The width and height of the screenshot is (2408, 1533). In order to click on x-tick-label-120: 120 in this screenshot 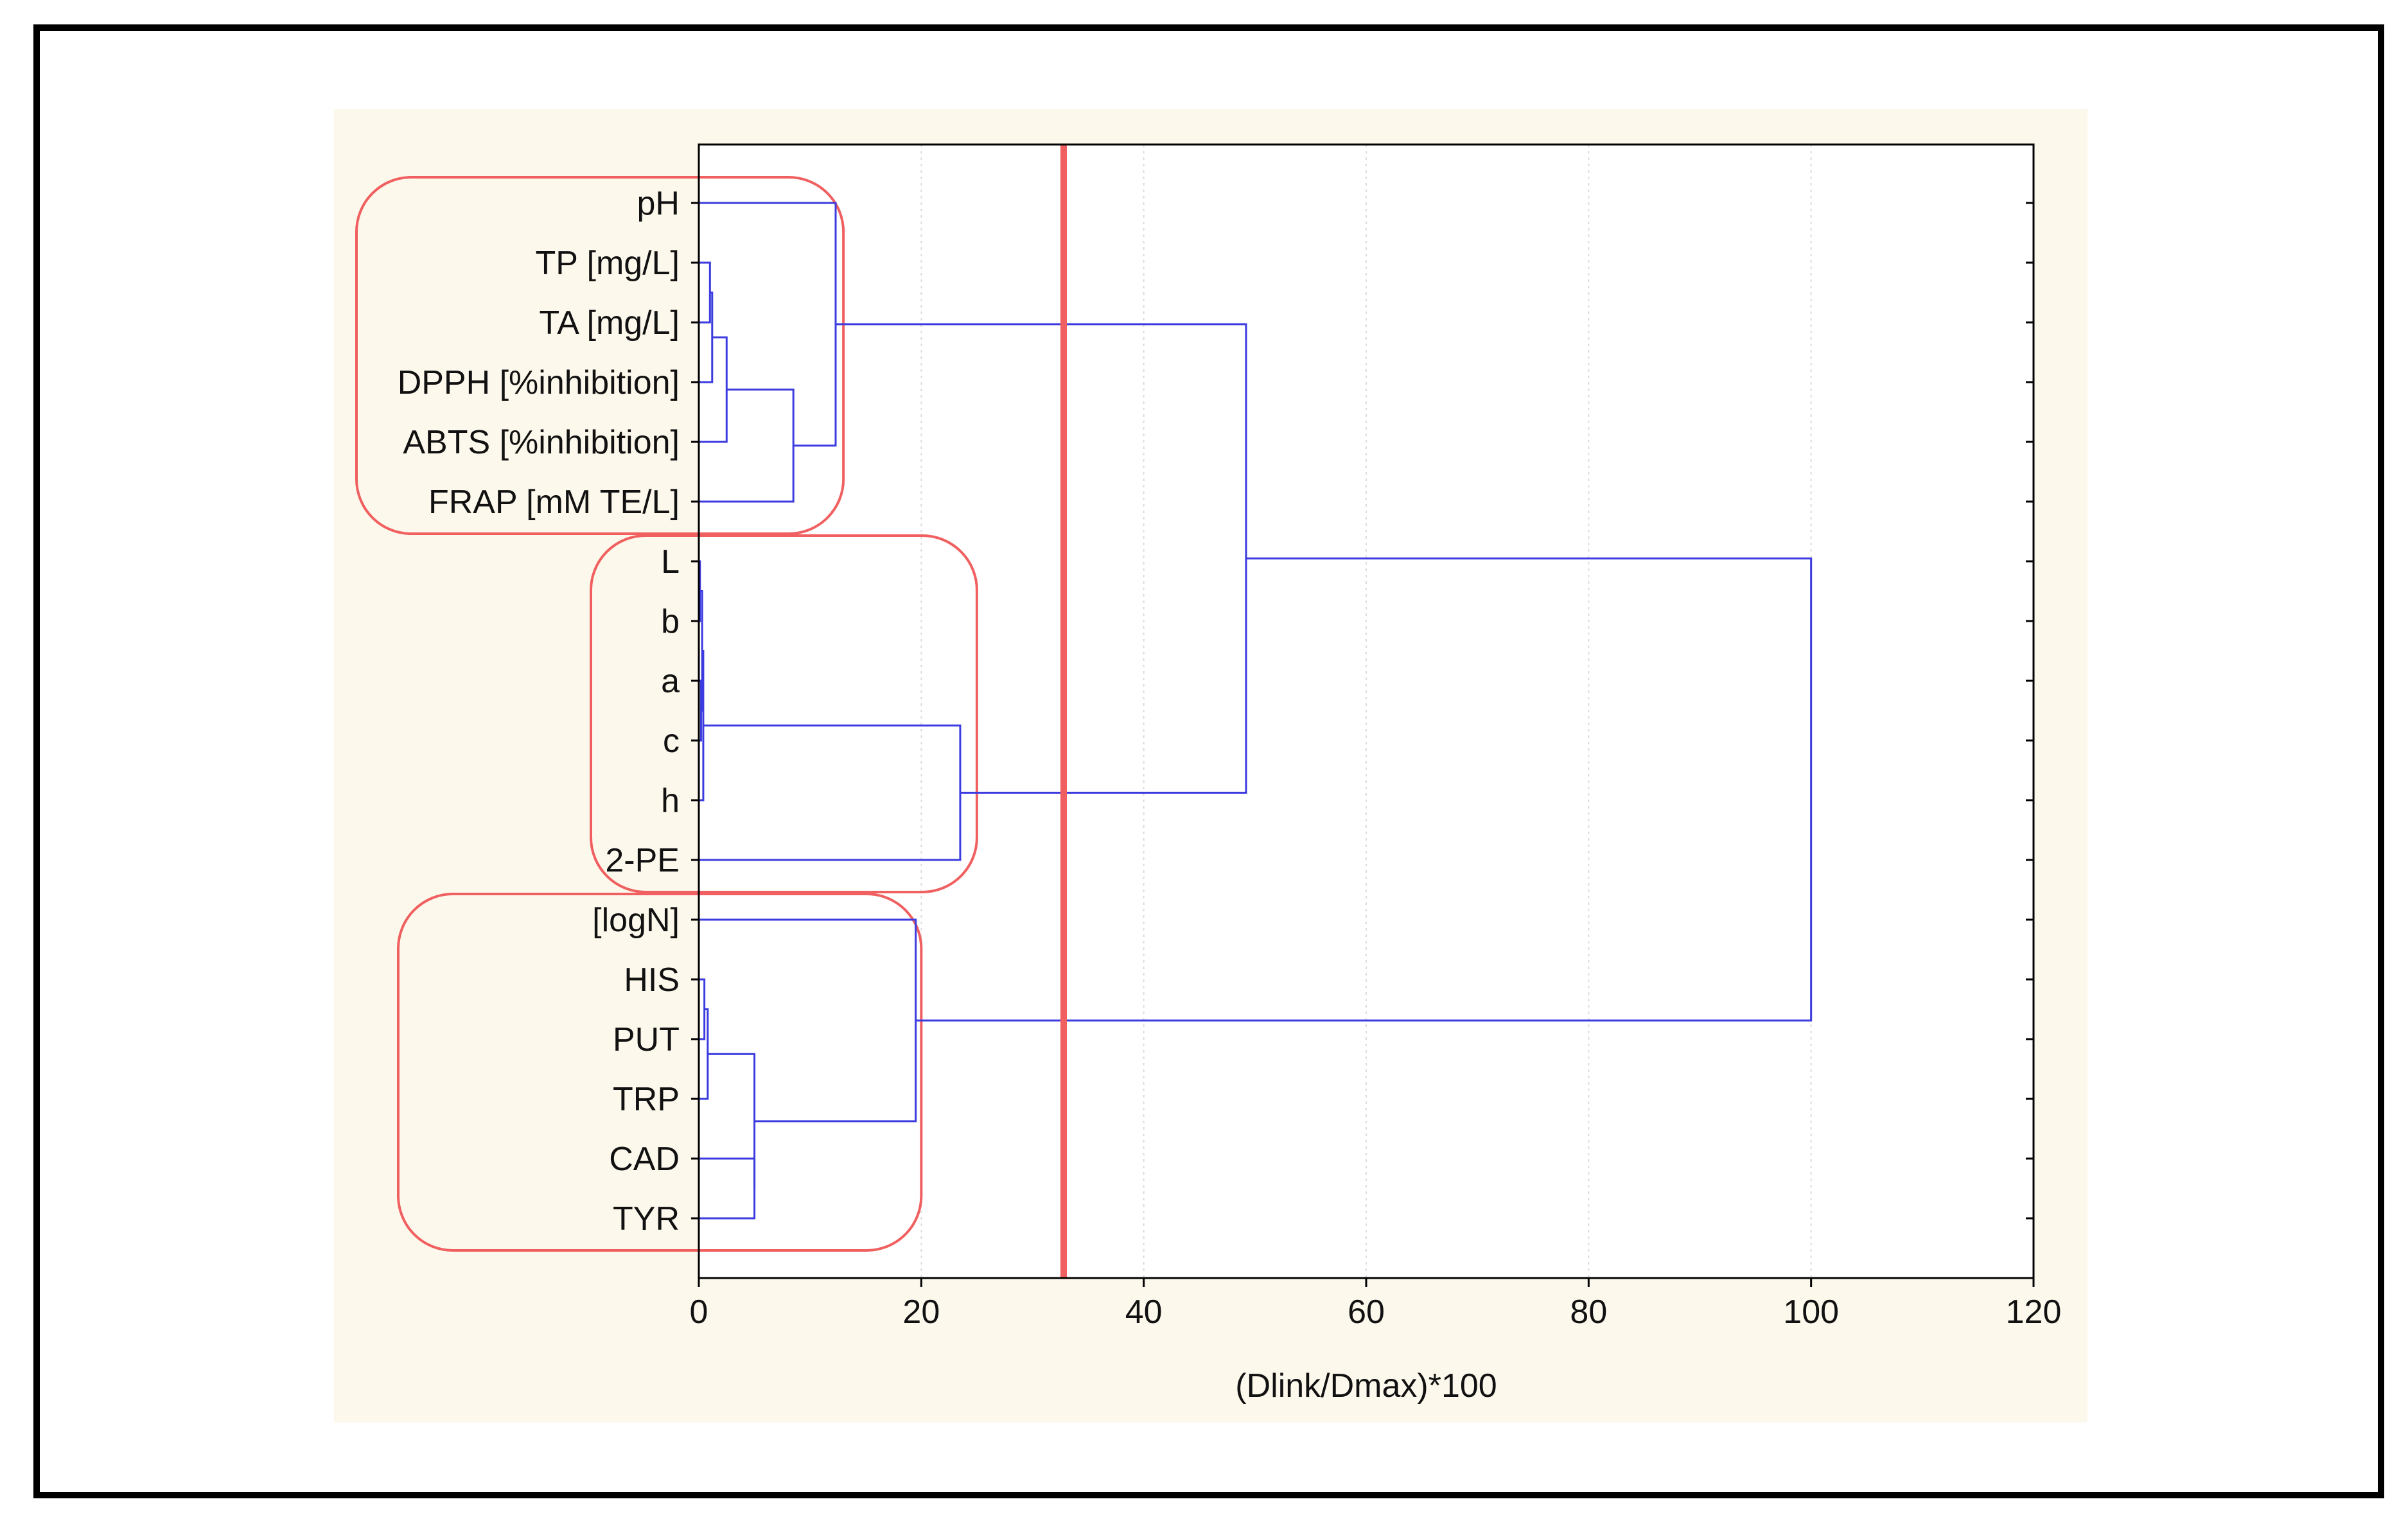, I will do `click(2034, 1312)`.